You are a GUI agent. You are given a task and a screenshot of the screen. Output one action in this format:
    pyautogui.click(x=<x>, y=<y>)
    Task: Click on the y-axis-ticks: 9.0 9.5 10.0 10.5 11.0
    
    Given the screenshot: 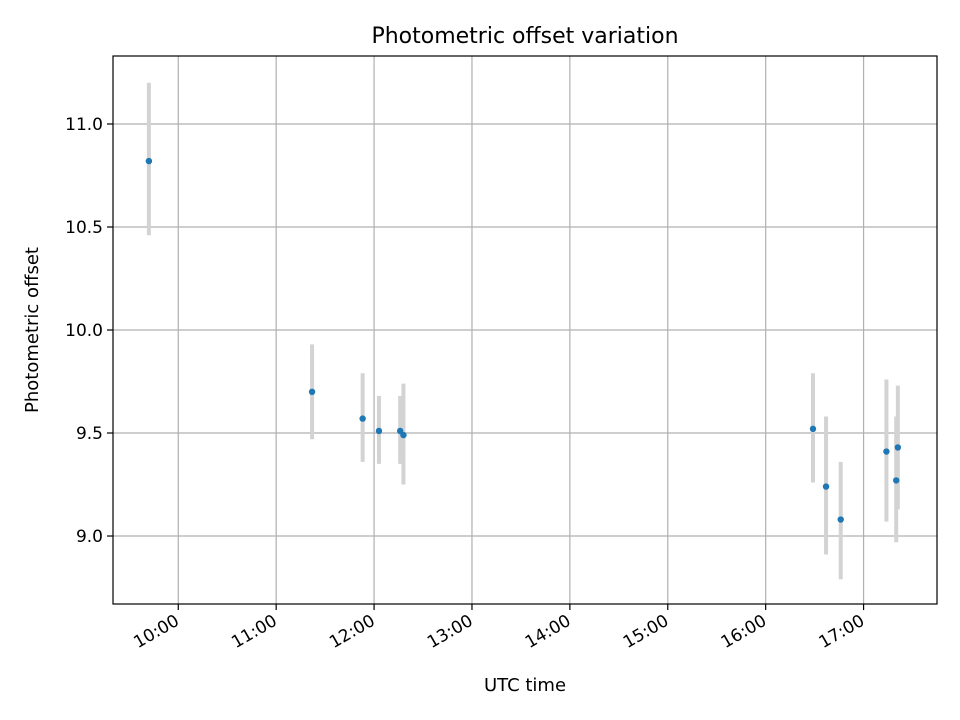 What is the action you would take?
    pyautogui.click(x=89, y=331)
    